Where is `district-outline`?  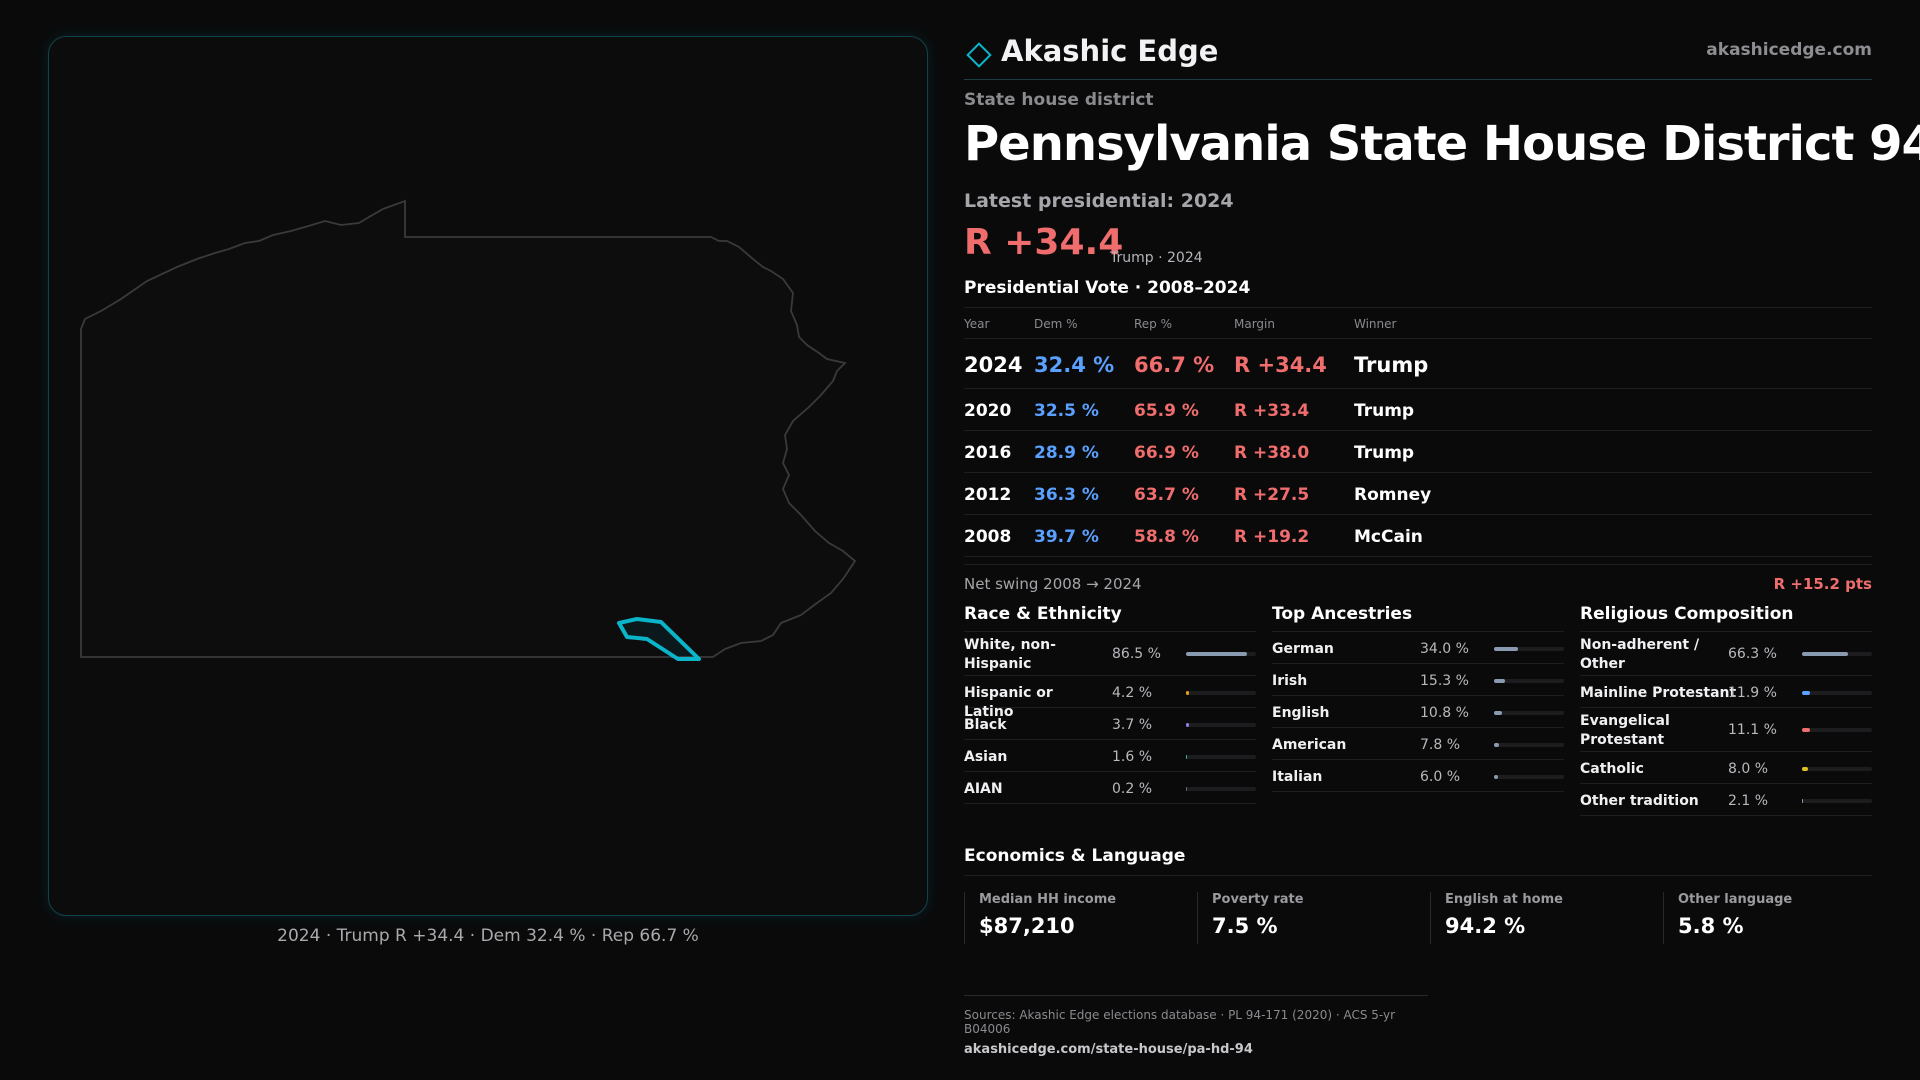
district-outline is located at coordinates (659, 639).